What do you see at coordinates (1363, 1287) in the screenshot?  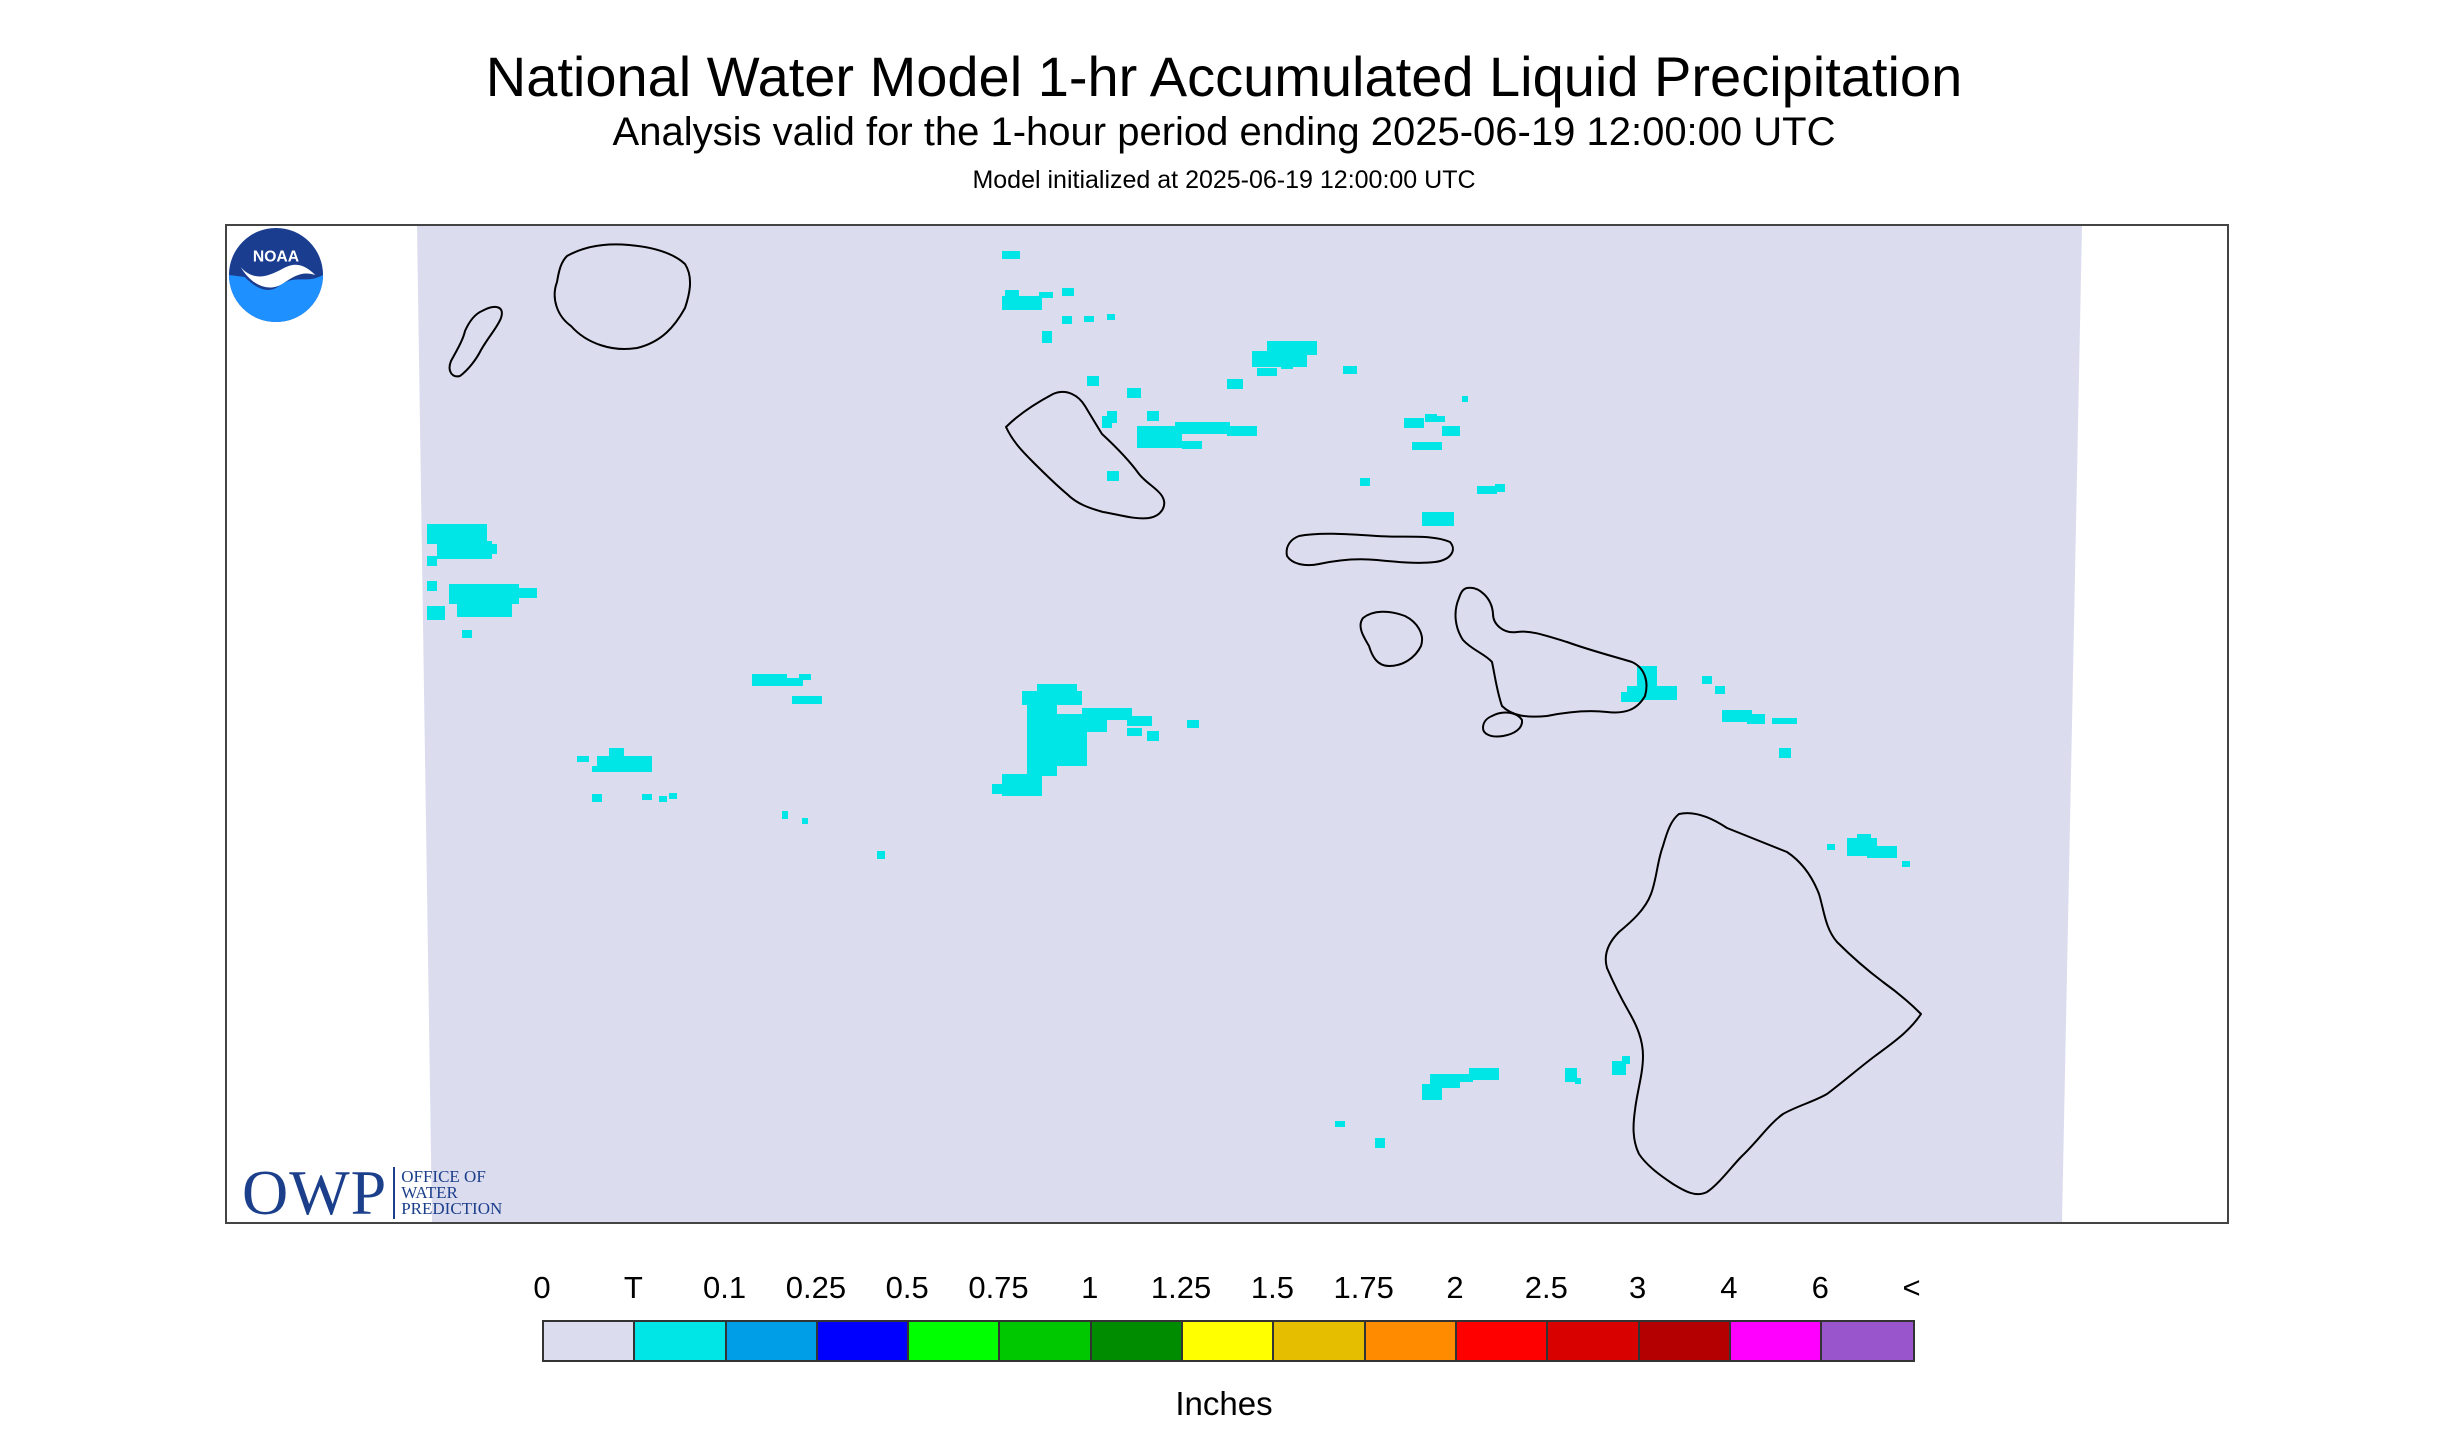 I see `legend-tick-label: 1.75` at bounding box center [1363, 1287].